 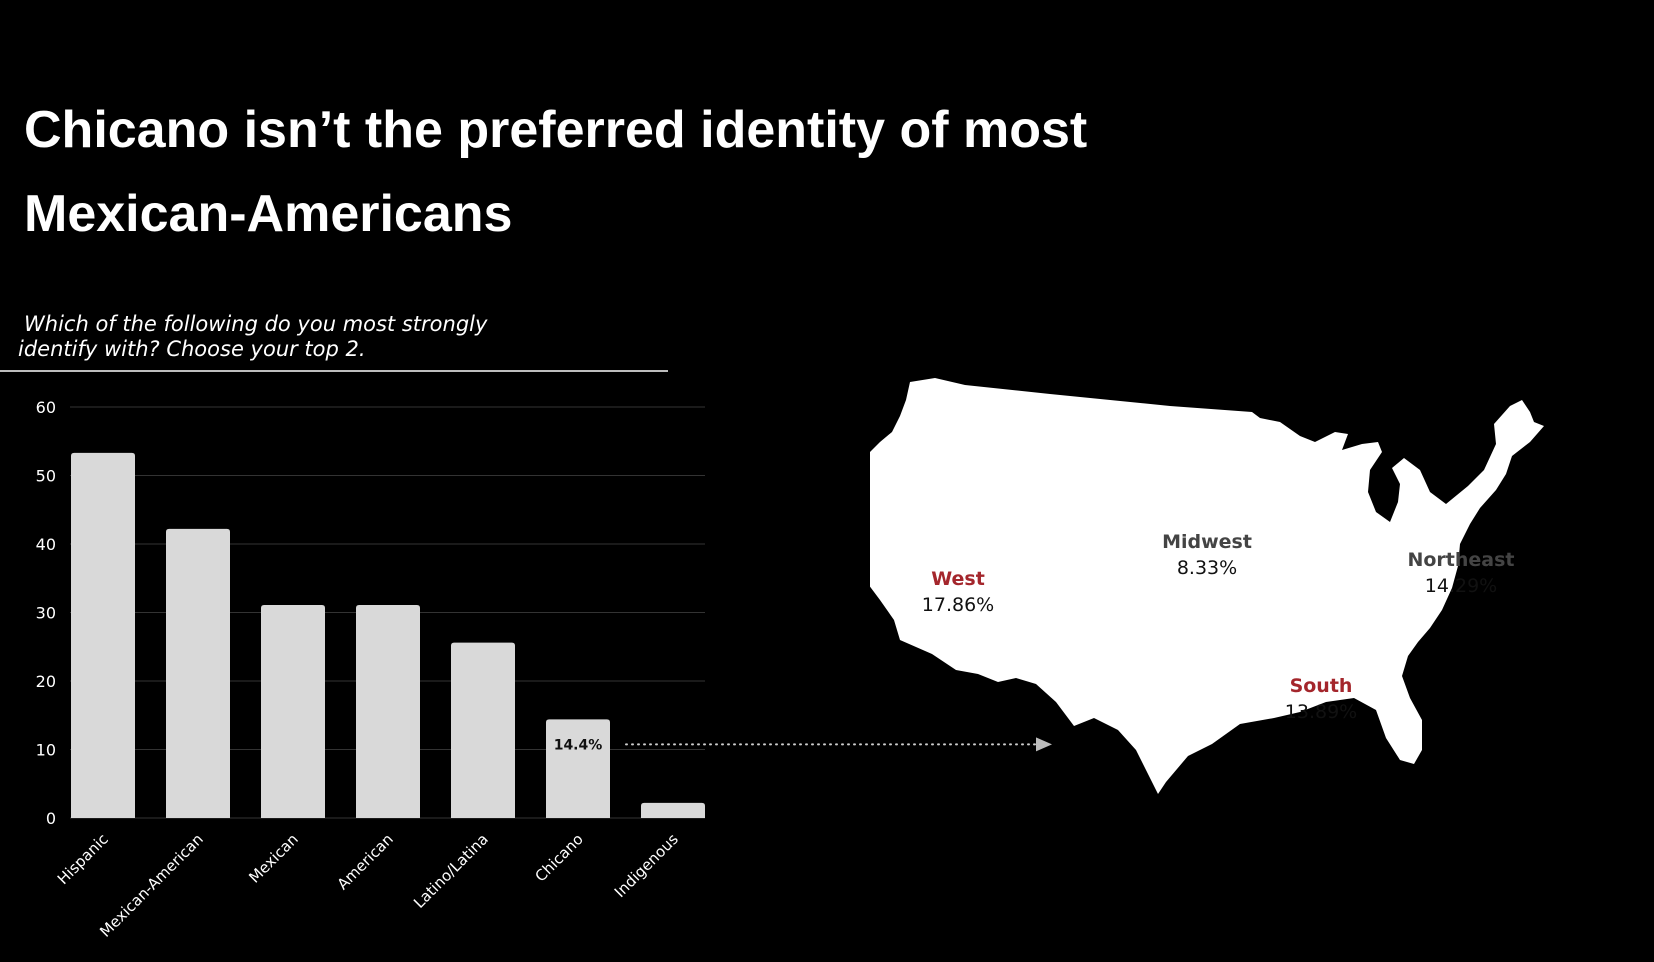 I want to click on y-tick-label: 40, so click(x=46, y=544).